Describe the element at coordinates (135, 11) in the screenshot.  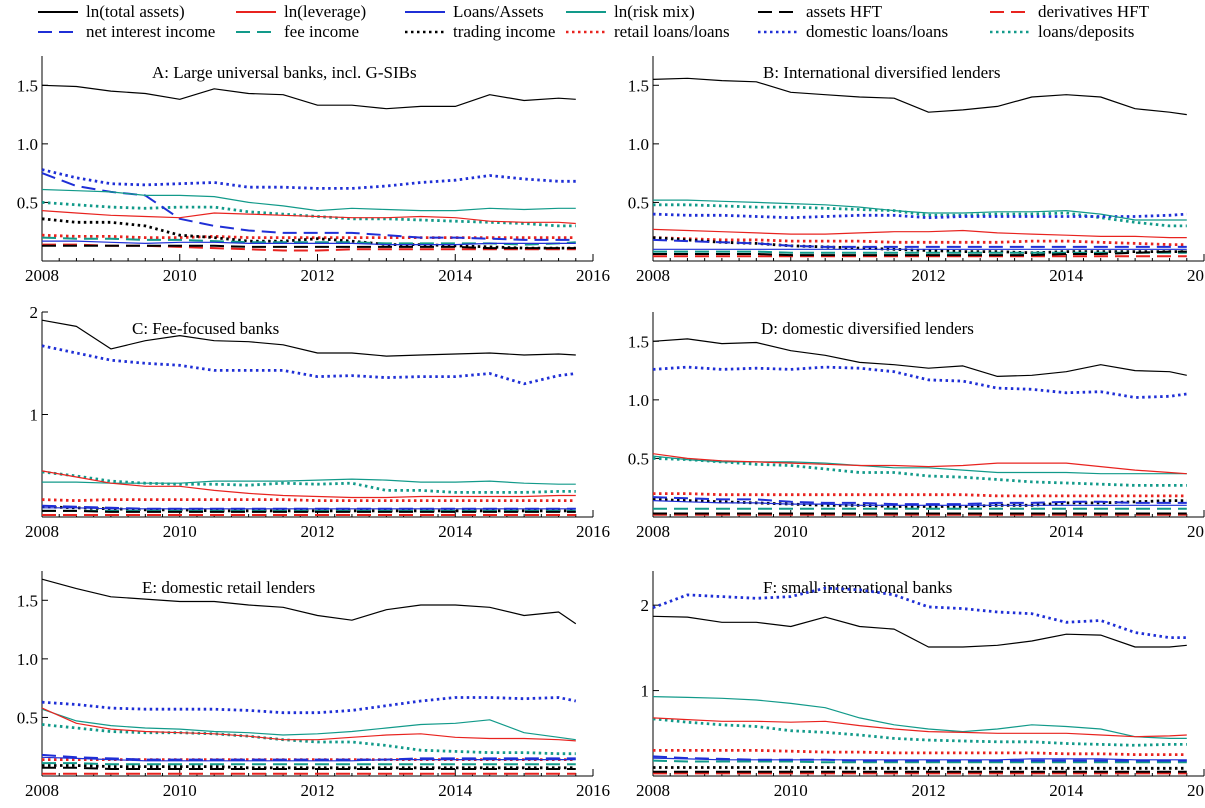
I see `legend-label-ln-total-assets: ln(total assets)` at that location.